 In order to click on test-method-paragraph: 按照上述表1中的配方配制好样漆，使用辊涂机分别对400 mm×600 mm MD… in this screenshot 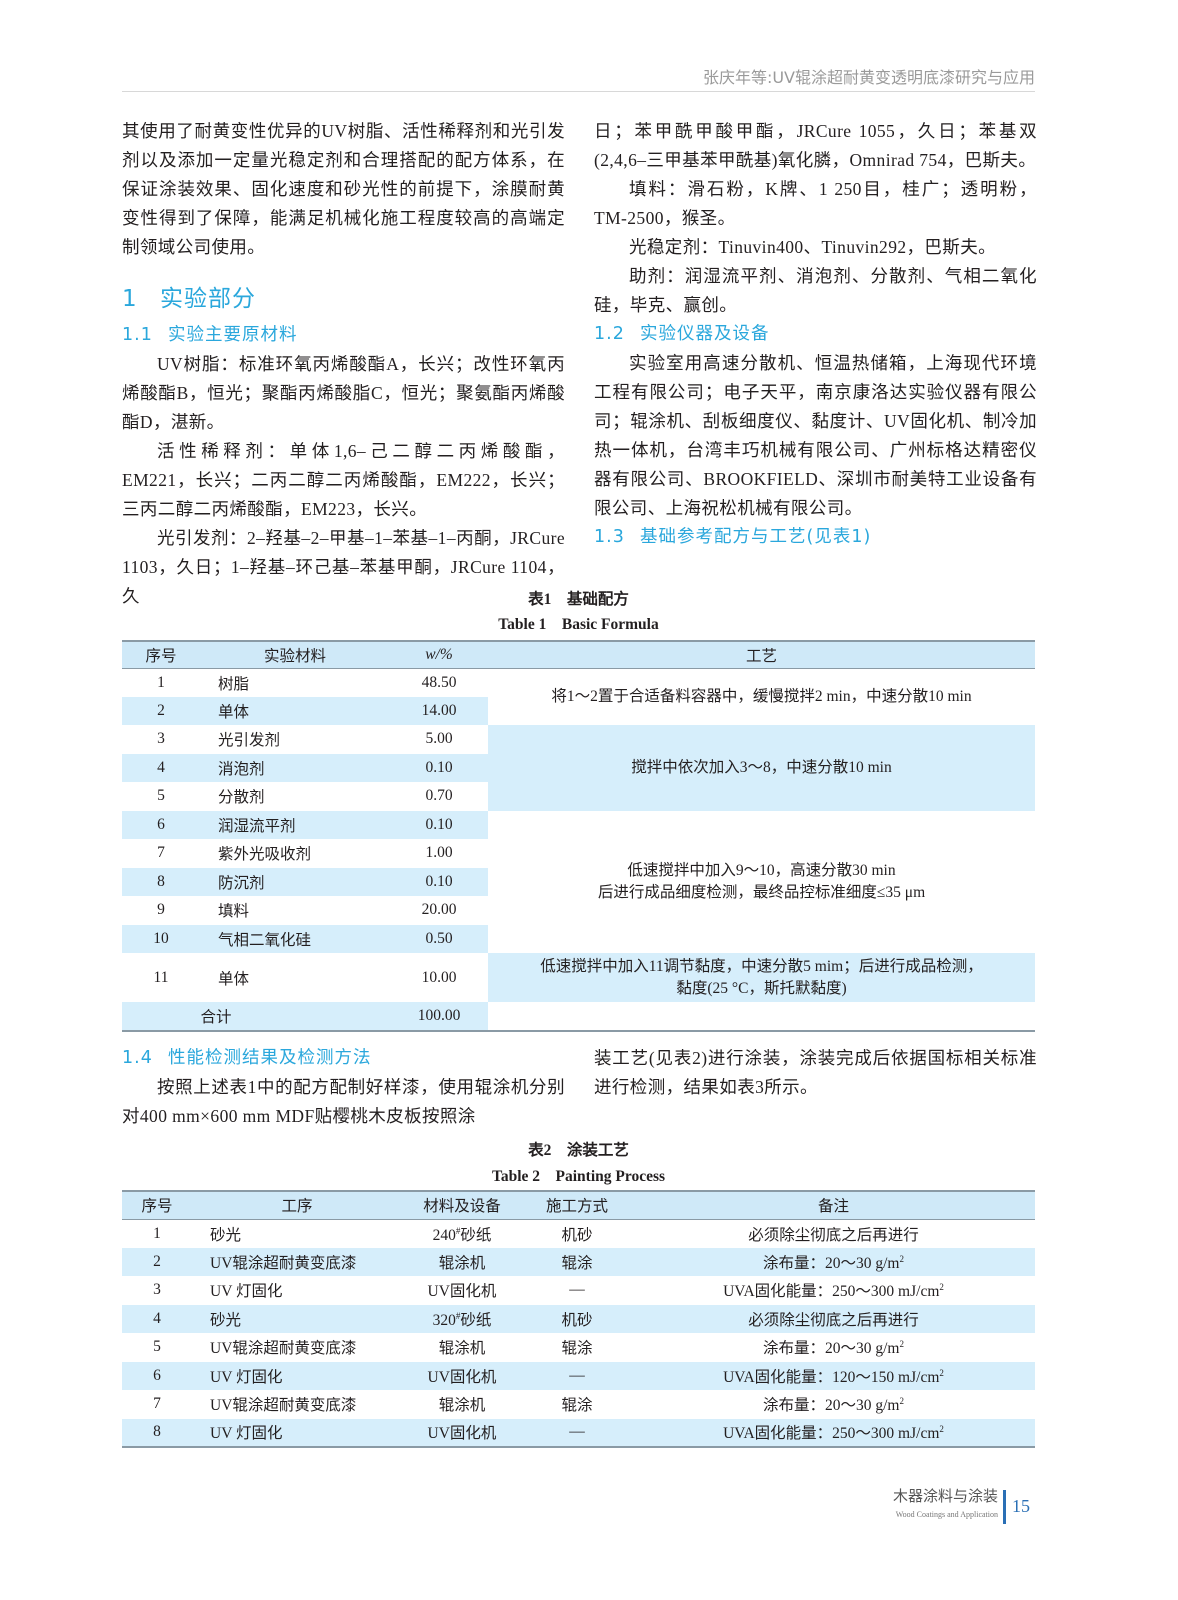, I will do `click(343, 1101)`.